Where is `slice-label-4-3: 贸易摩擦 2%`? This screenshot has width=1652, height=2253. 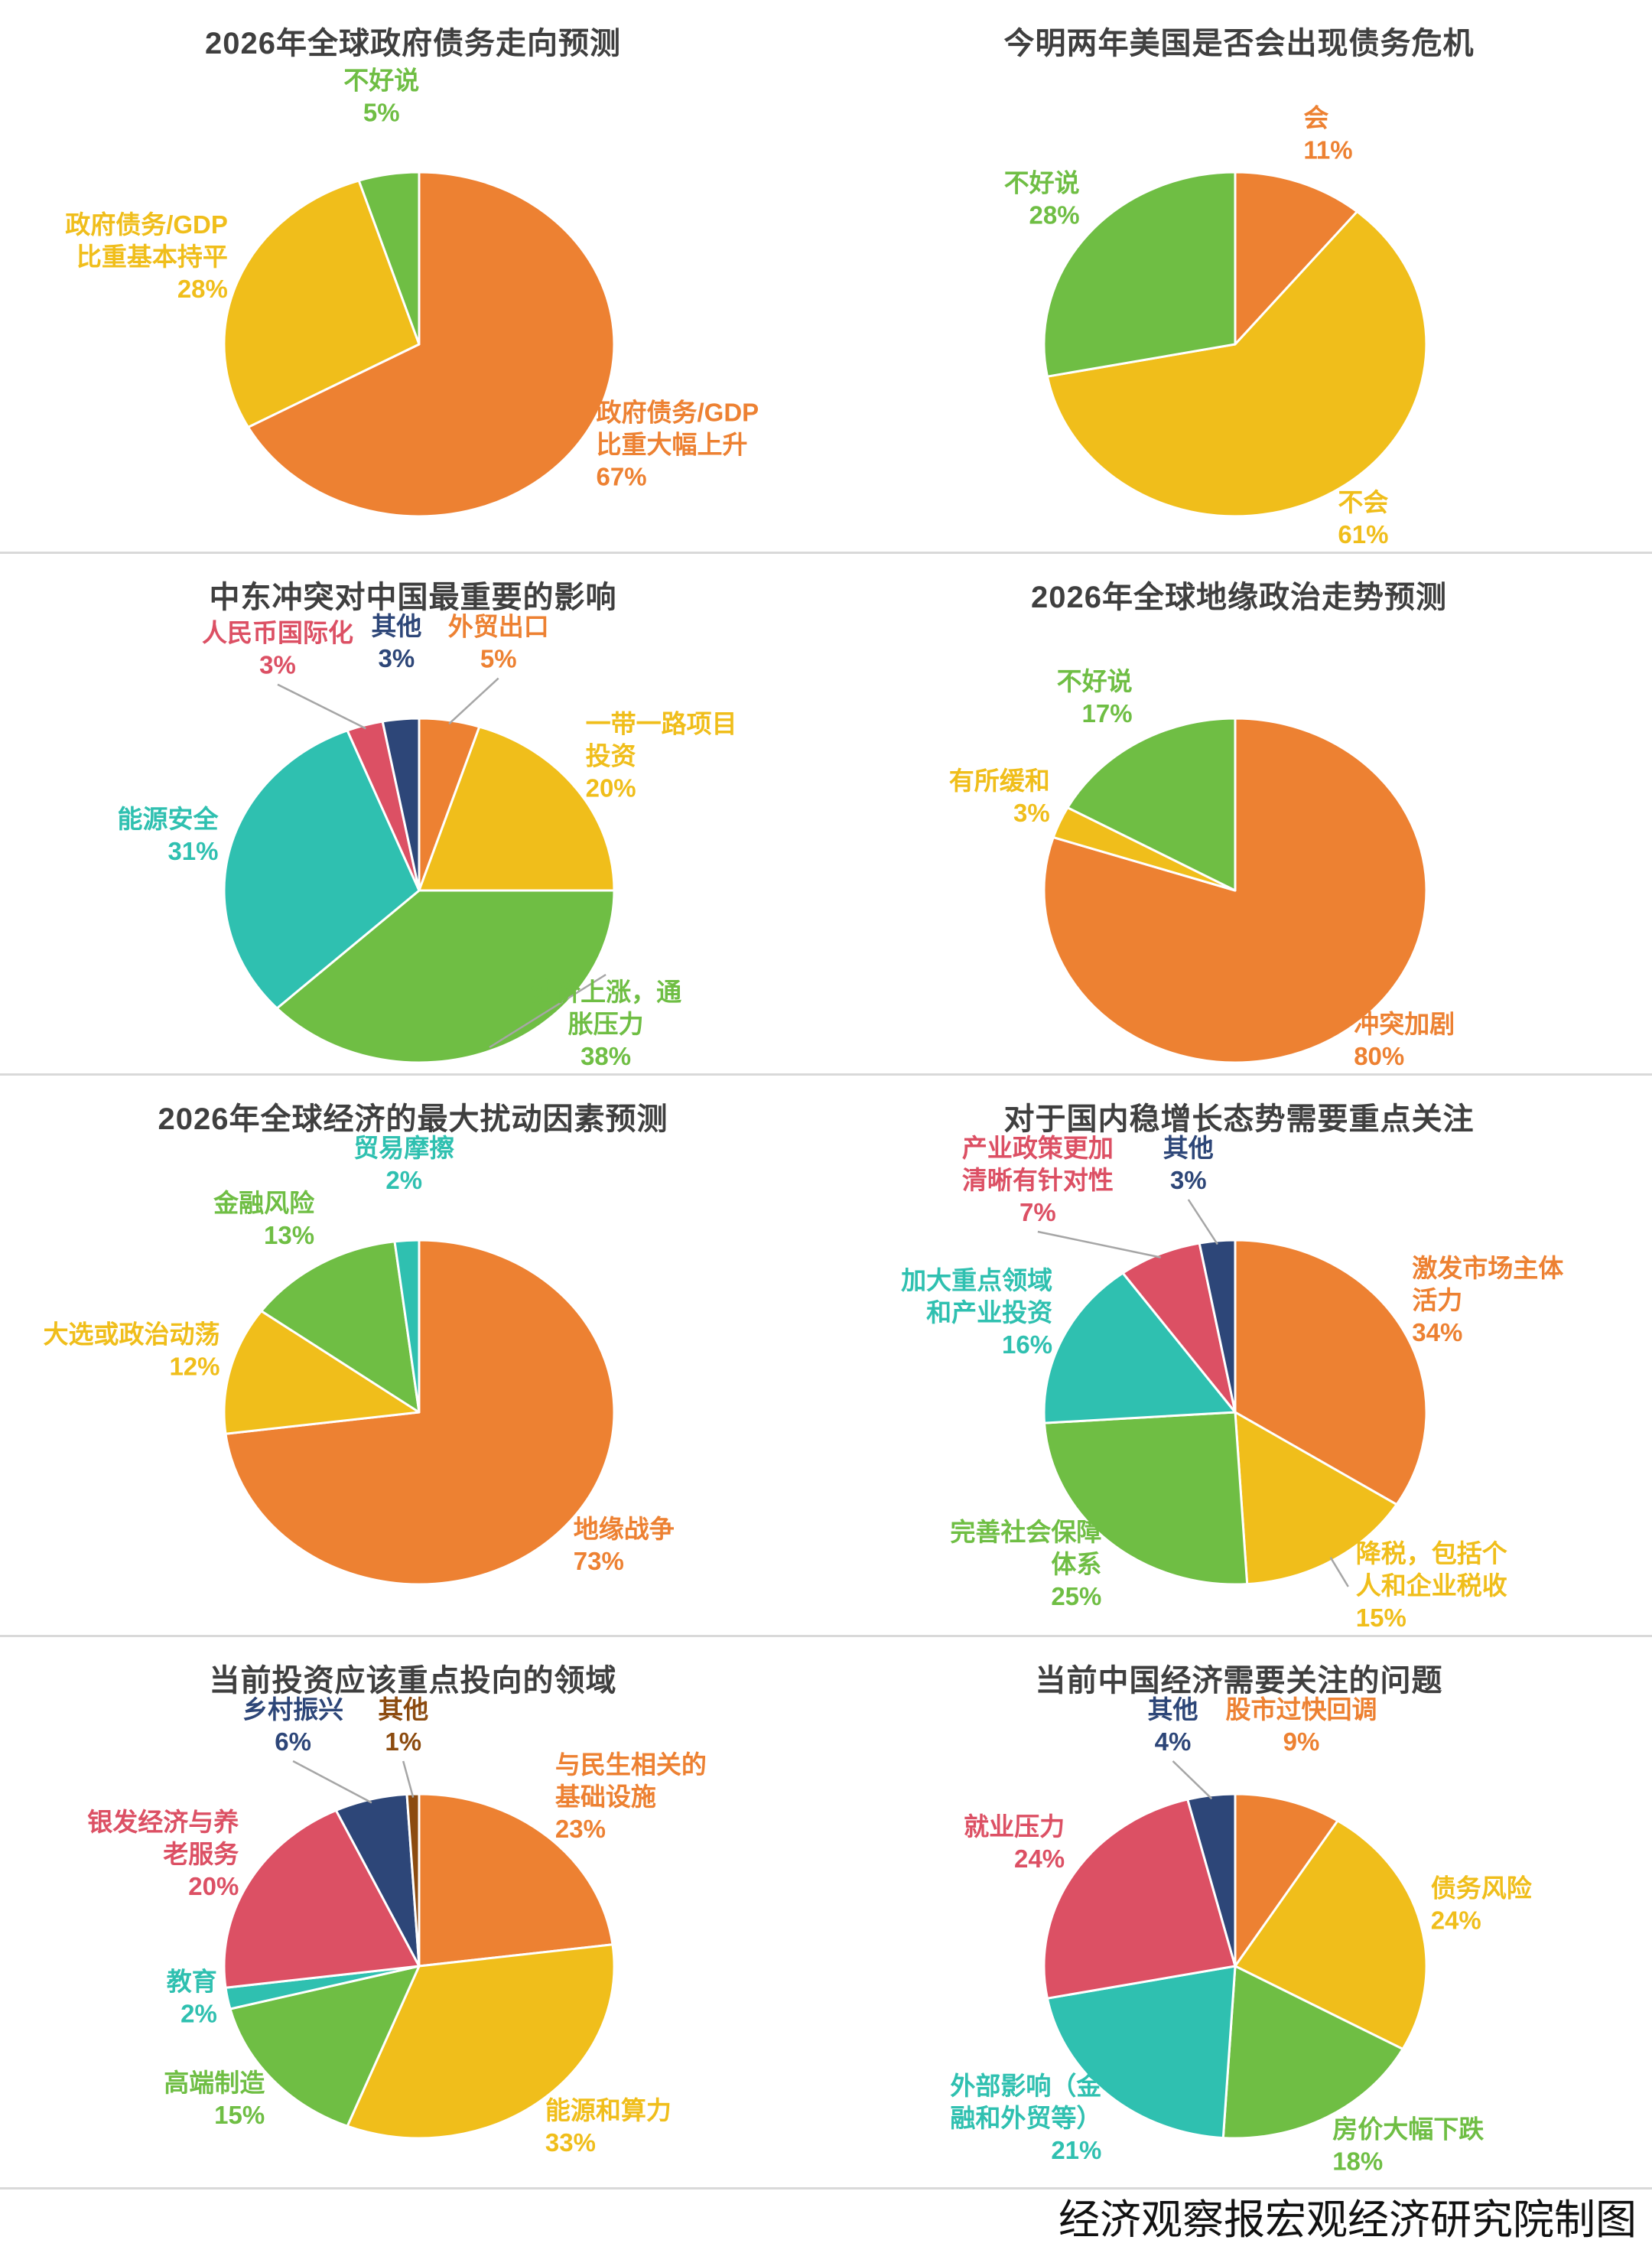 slice-label-4-3: 贸易摩擦 2% is located at coordinates (403, 1164).